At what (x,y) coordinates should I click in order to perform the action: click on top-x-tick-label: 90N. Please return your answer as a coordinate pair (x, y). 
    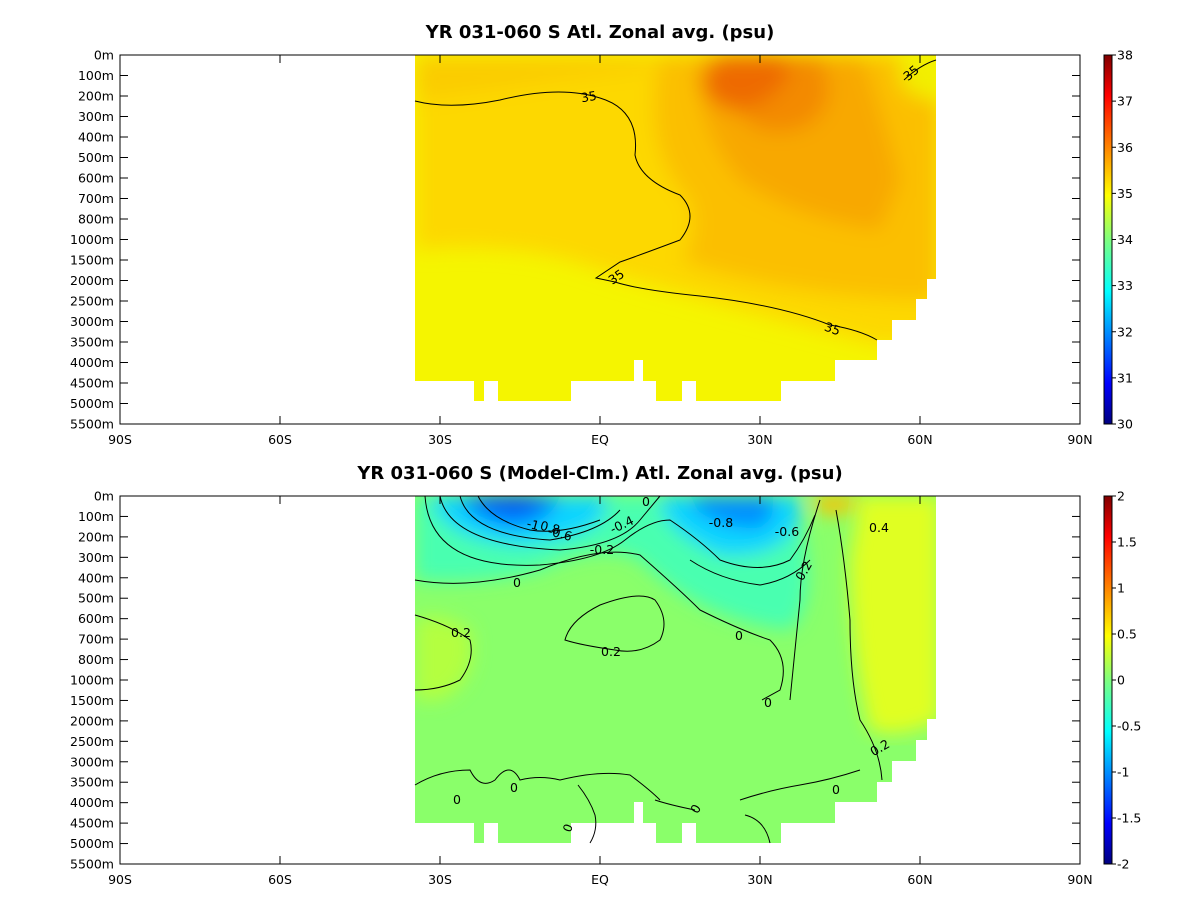
    Looking at the image, I should click on (1079, 439).